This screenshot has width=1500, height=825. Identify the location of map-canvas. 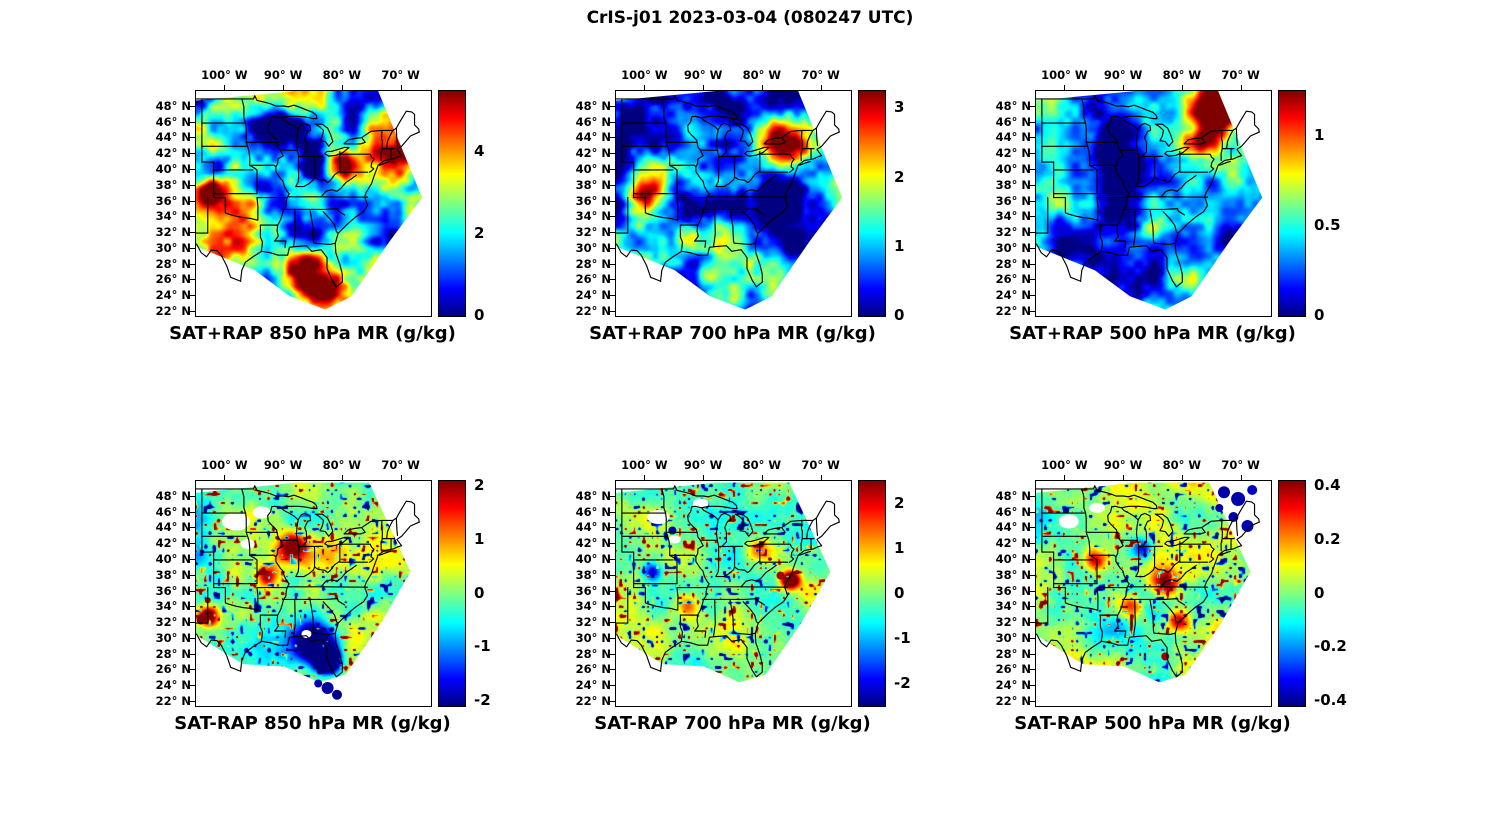
(313, 203).